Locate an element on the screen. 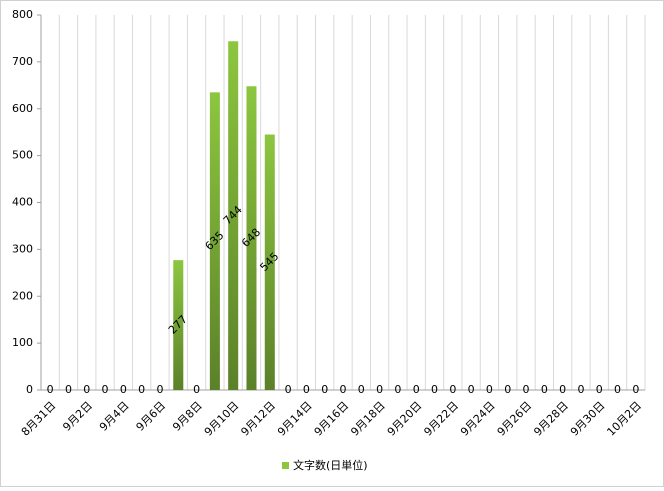 The width and height of the screenshot is (664, 491). y-tick-label: 800 is located at coordinates (22, 14).